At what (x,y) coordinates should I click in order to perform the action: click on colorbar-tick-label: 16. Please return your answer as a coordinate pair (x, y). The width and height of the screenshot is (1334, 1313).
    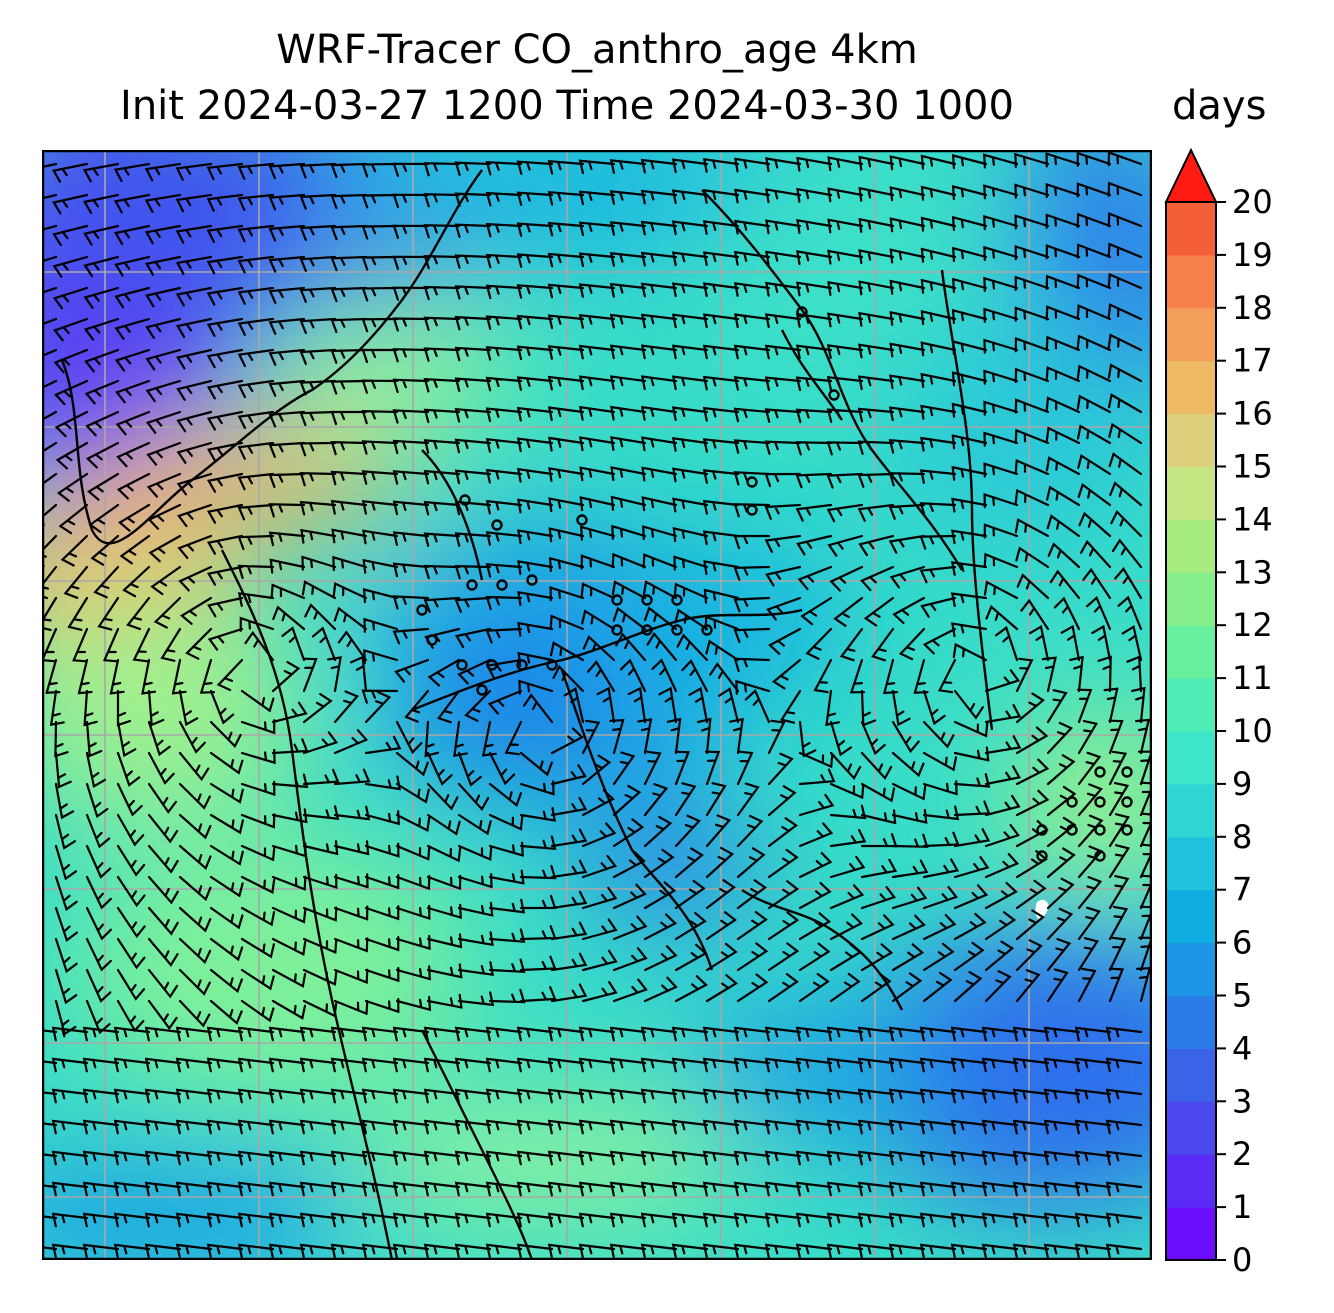
    Looking at the image, I should click on (1252, 414).